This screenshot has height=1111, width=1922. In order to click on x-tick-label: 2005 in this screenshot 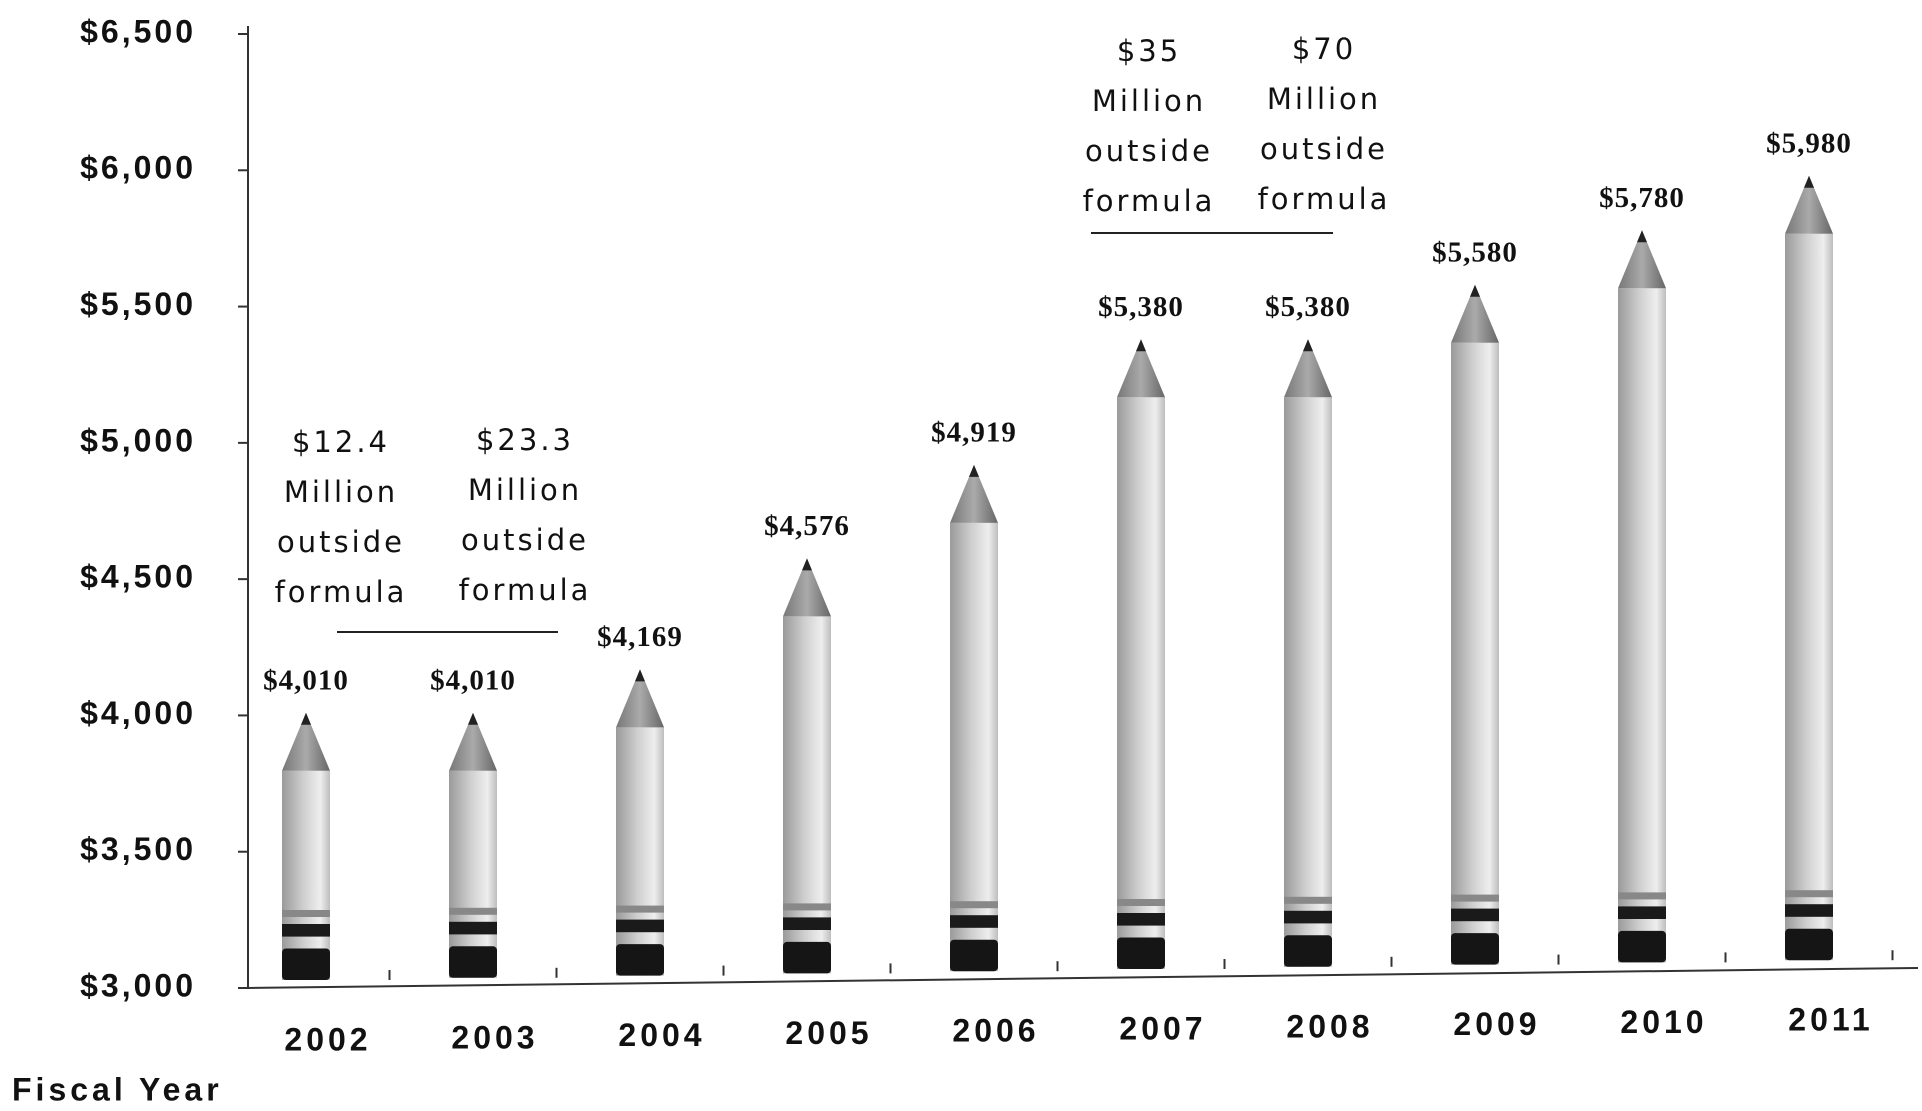, I will do `click(828, 1033)`.